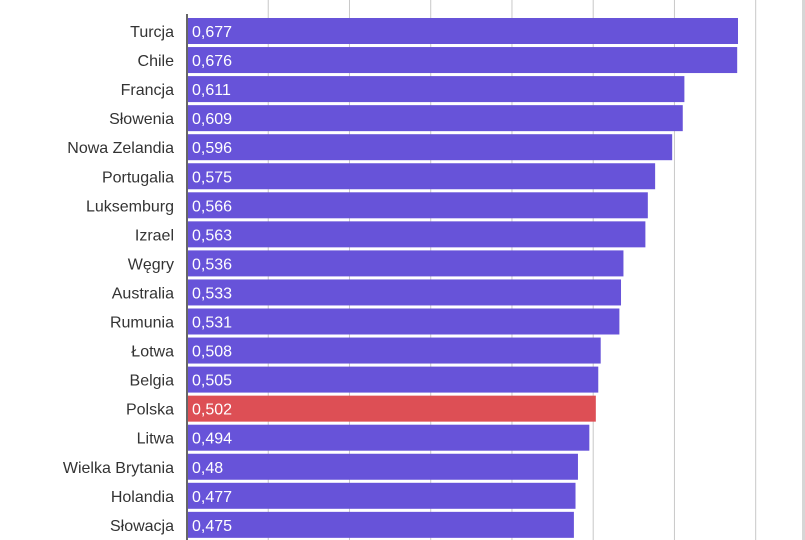 The height and width of the screenshot is (540, 805). What do you see at coordinates (212, 264) in the screenshot?
I see `bar-value-label-8: 0,536` at bounding box center [212, 264].